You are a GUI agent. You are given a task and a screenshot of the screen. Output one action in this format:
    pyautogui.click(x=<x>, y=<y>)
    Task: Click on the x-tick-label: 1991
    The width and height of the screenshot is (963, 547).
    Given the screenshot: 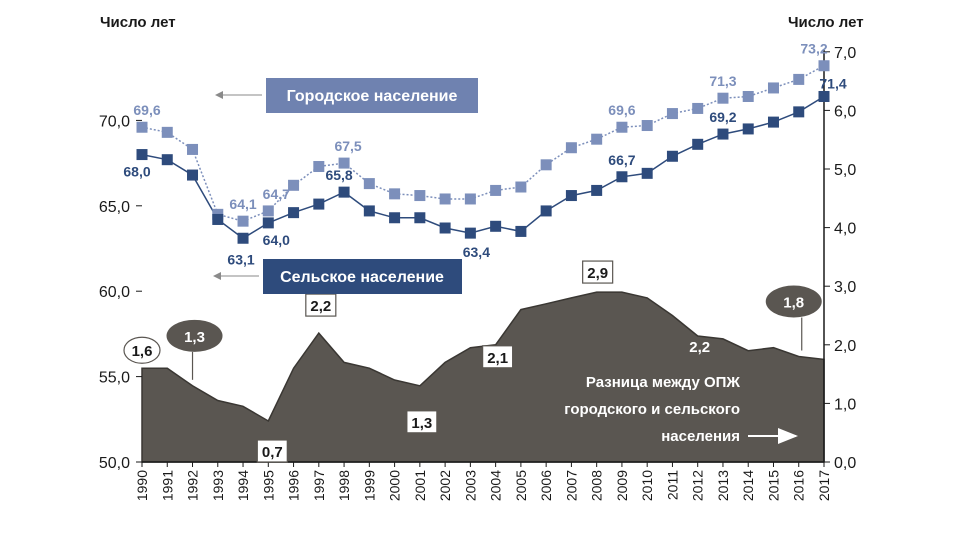 What is the action you would take?
    pyautogui.click(x=167, y=485)
    